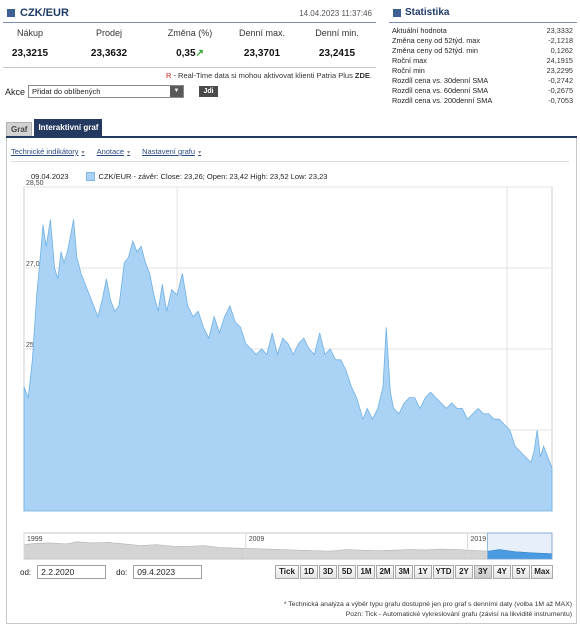 This screenshot has height=641, width=580. I want to click on y-tick-label: 27,00, so click(35, 264).